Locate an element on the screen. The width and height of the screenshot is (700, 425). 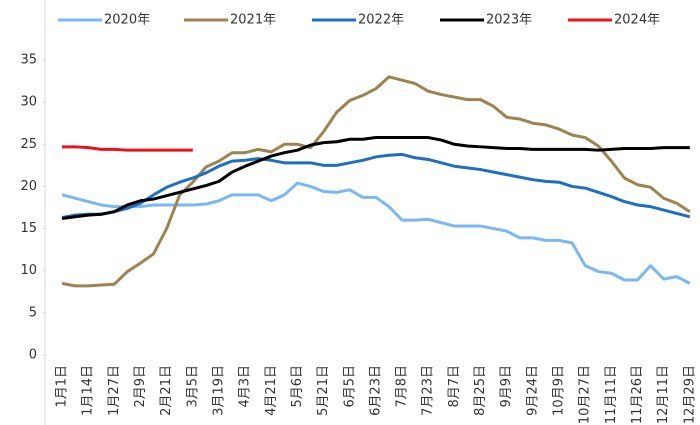
x-tick-label: 9月24日 is located at coordinates (532, 390).